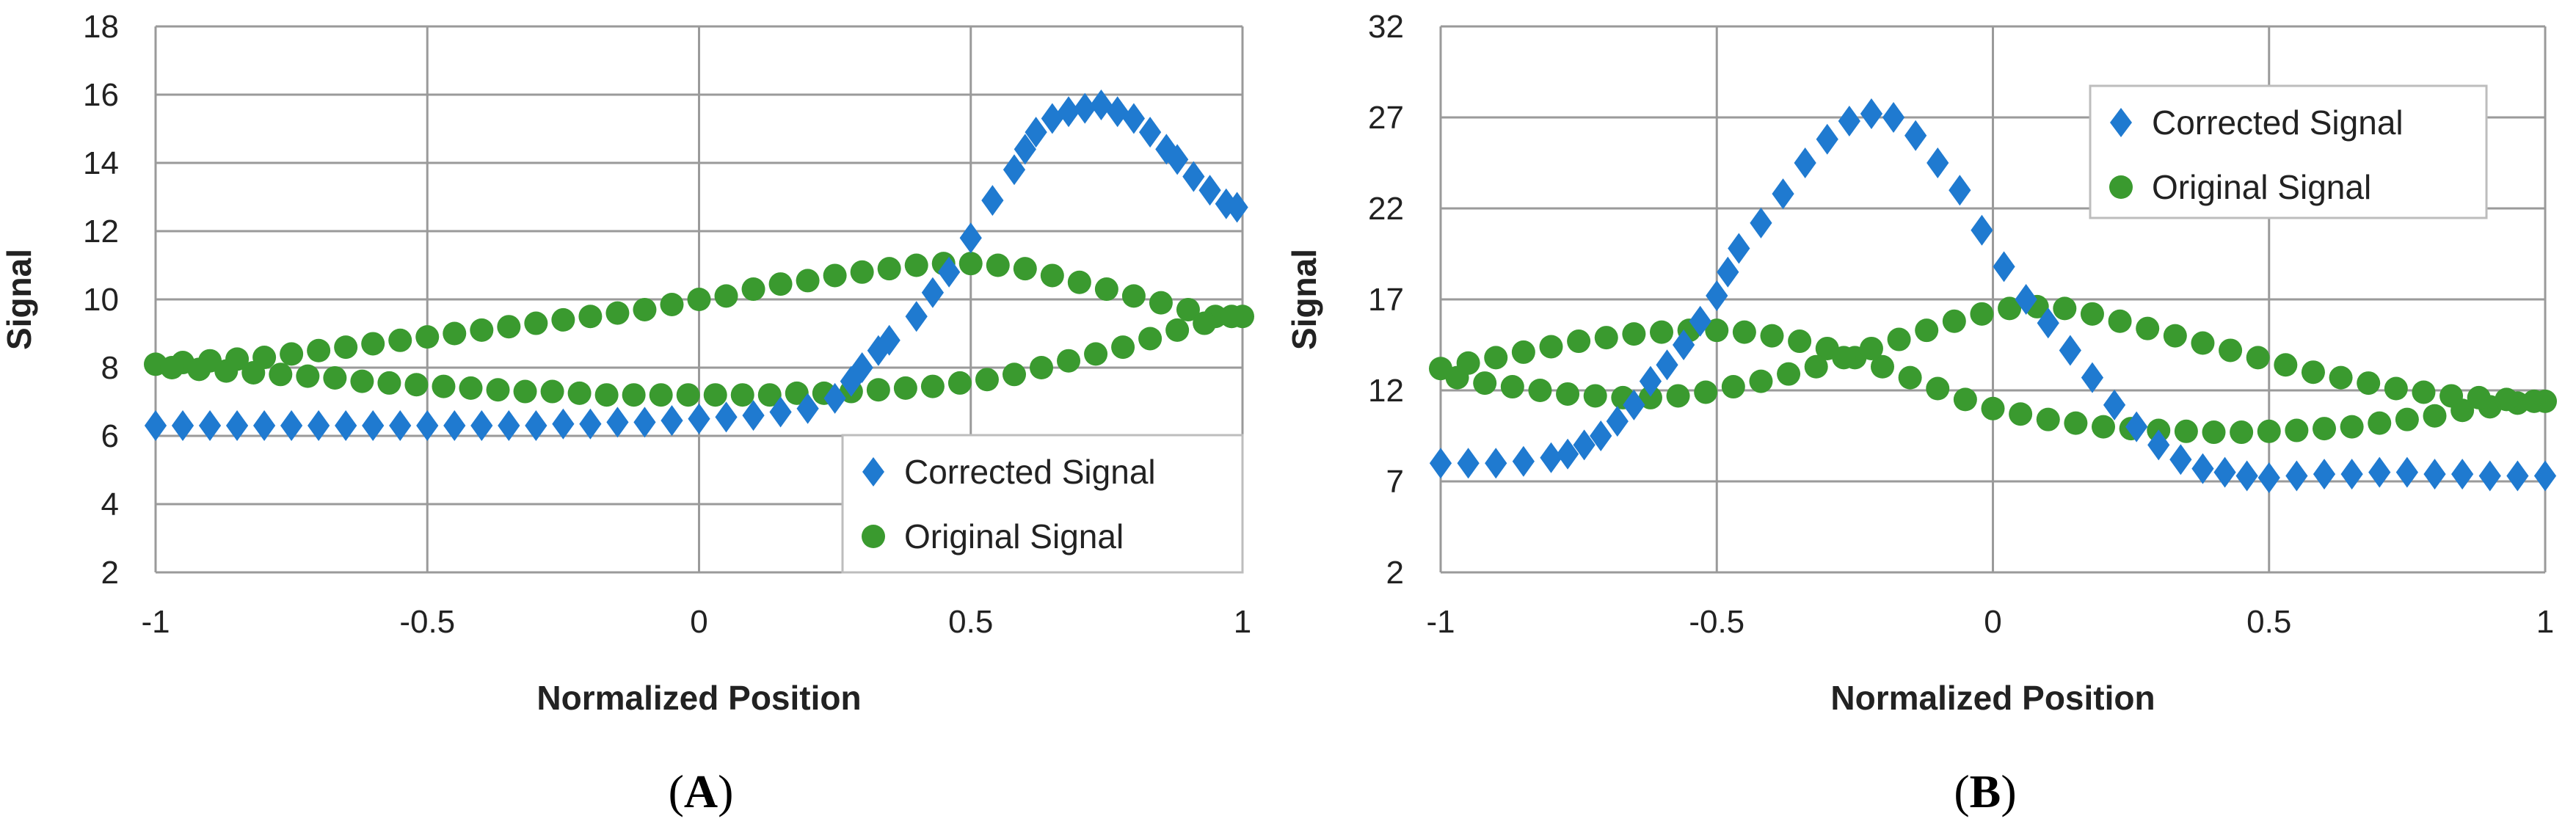 The image size is (2576, 838). What do you see at coordinates (1386, 300) in the screenshot?
I see `y-tick-label: 17` at bounding box center [1386, 300].